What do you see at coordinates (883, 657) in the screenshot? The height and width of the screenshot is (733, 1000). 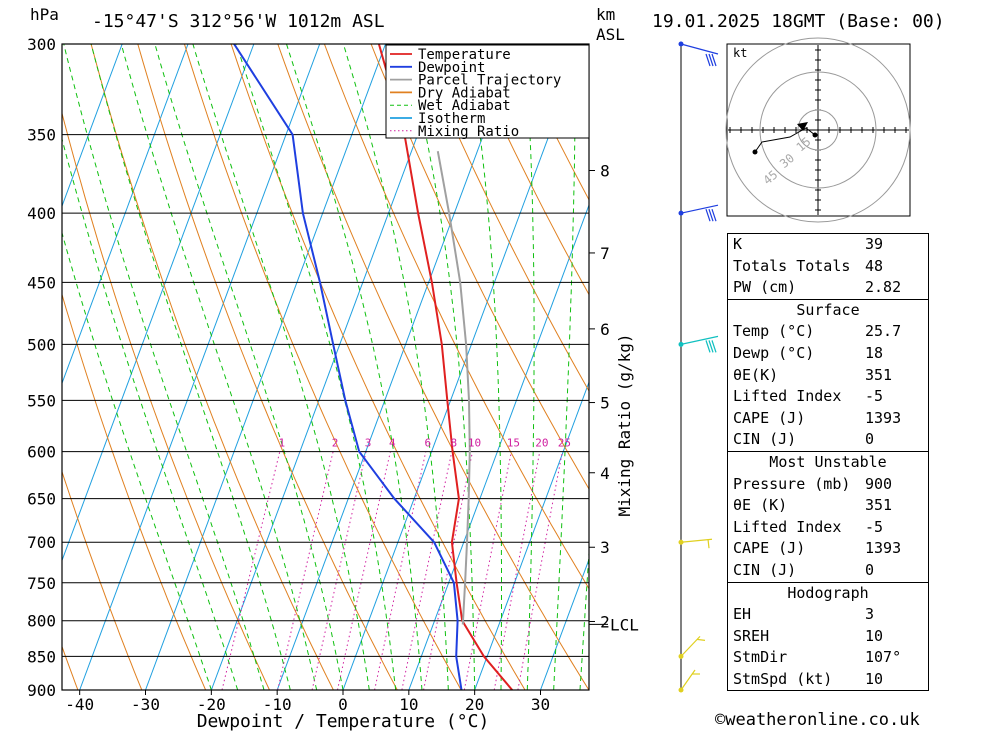 I see `index-value: 107°` at bounding box center [883, 657].